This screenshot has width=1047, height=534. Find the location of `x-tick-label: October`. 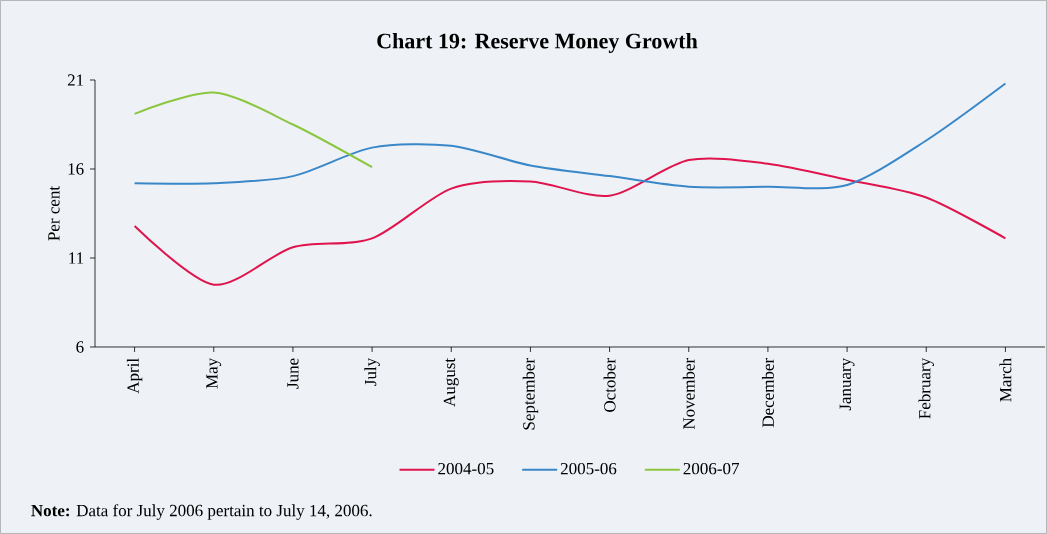

x-tick-label: October is located at coordinates (609, 385).